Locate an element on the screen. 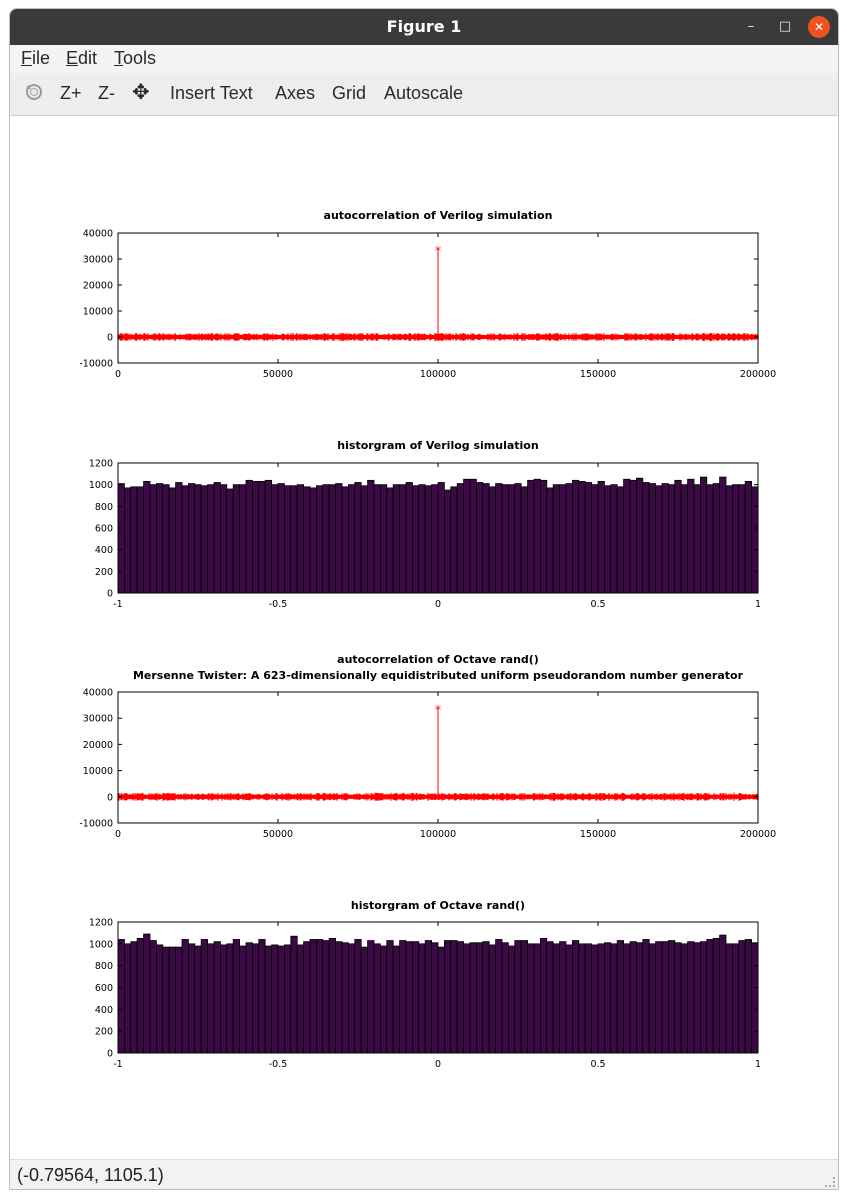  menu-tools: Tools is located at coordinates (135, 58).